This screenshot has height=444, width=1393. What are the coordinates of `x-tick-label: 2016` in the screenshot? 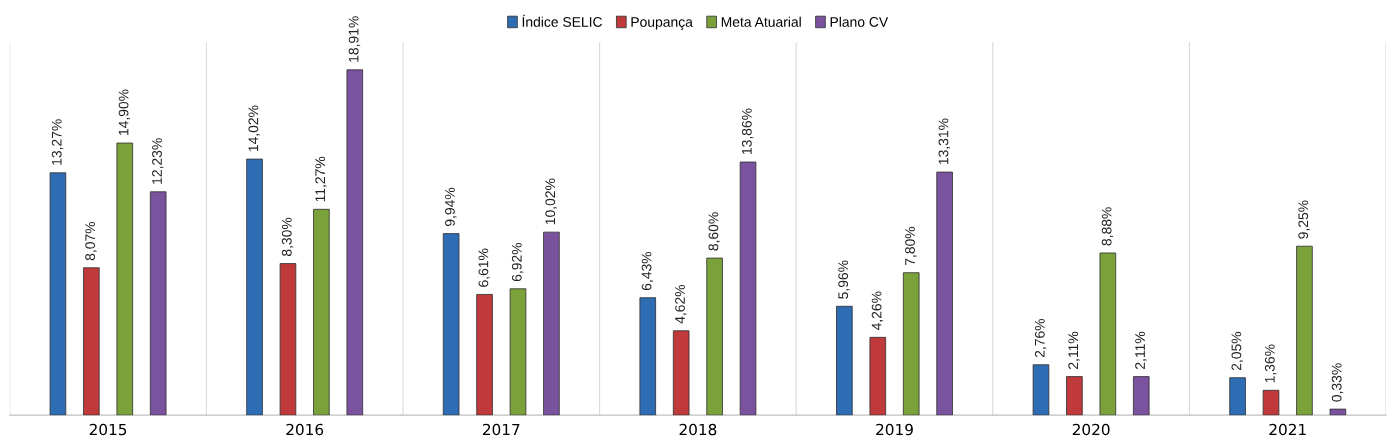 It's located at (305, 429).